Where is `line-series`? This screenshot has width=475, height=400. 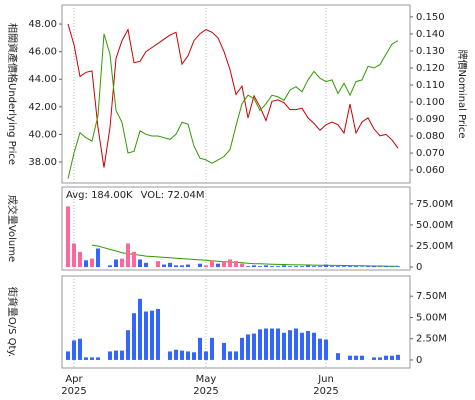
line-series is located at coordinates (245, 255).